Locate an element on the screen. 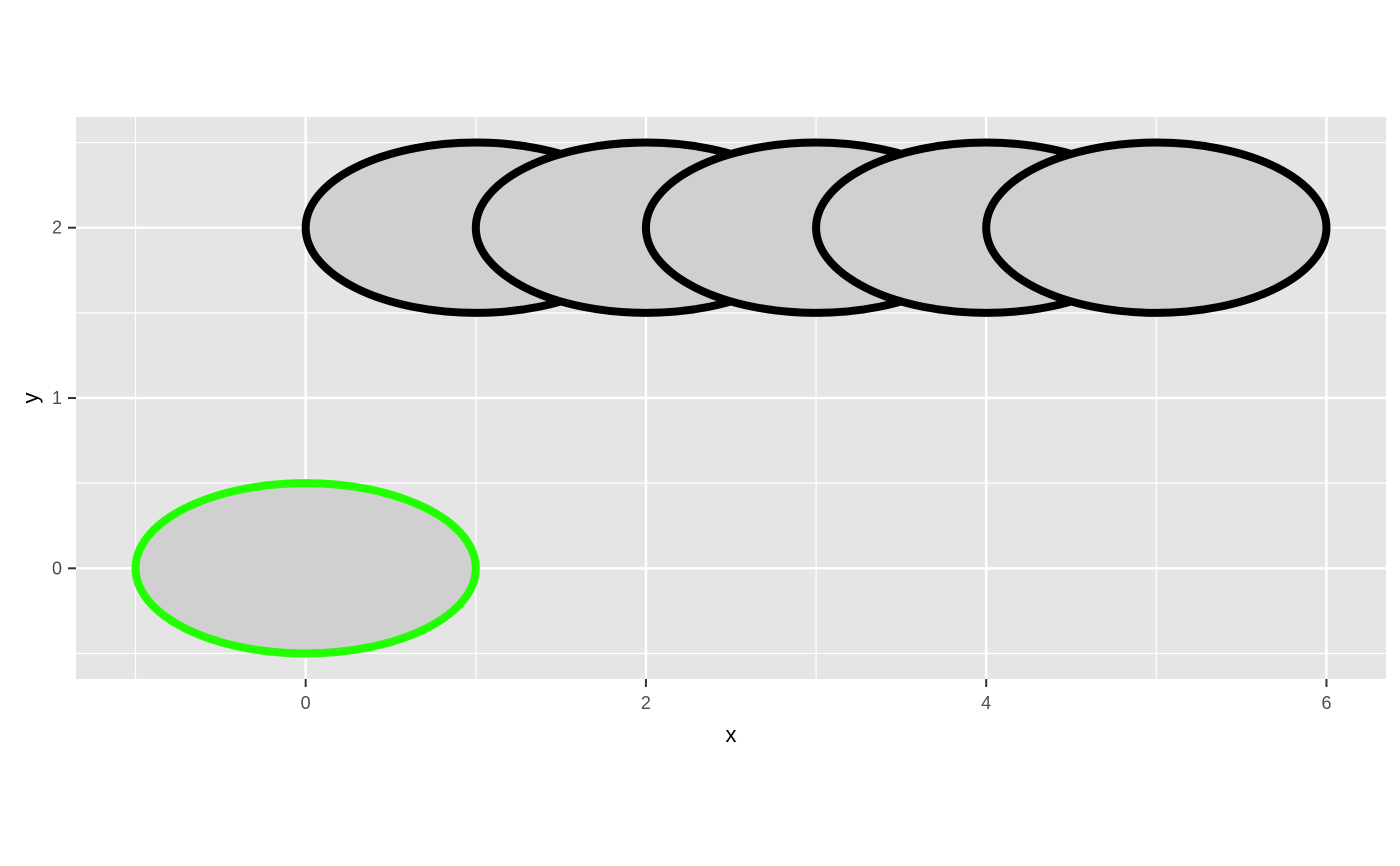 This screenshot has height=866, width=1400. x-tick-label: 6 is located at coordinates (1326, 703).